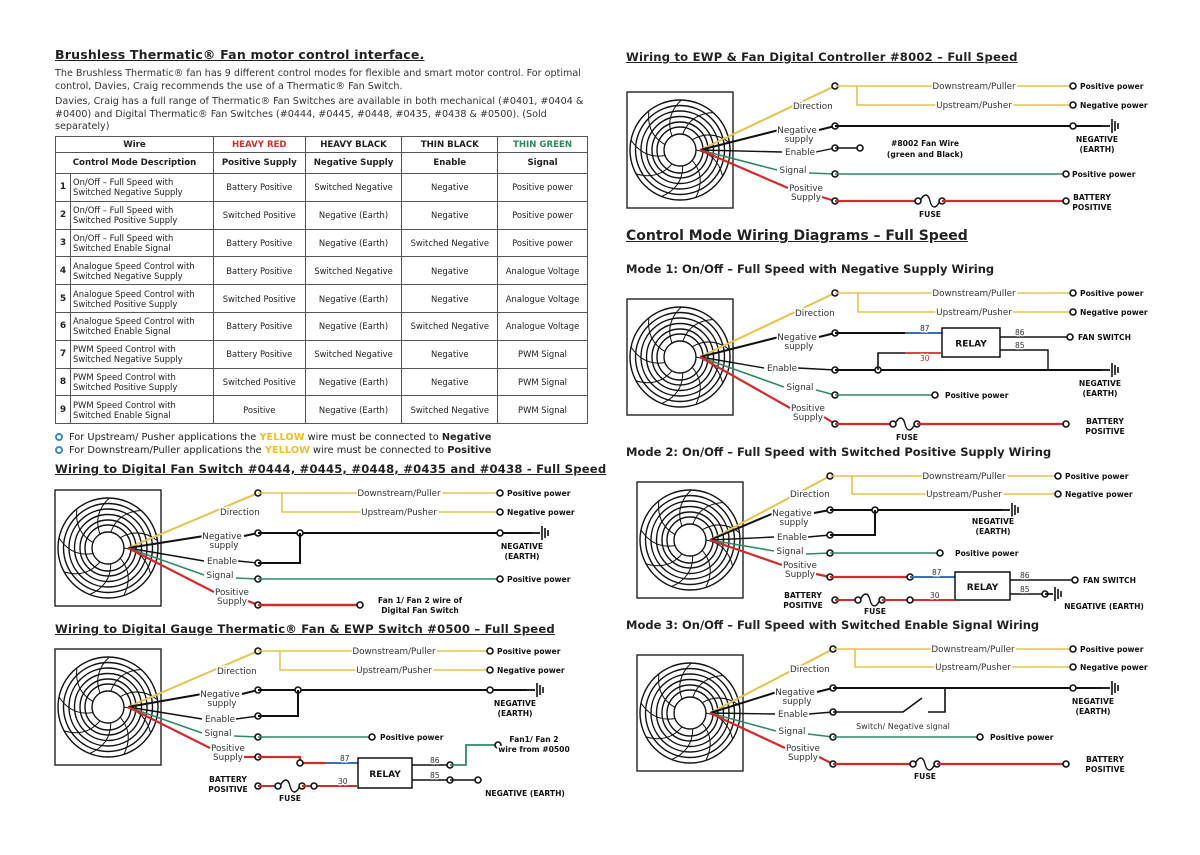  Describe the element at coordinates (982, 586) in the screenshot. I see `relay-box` at that location.